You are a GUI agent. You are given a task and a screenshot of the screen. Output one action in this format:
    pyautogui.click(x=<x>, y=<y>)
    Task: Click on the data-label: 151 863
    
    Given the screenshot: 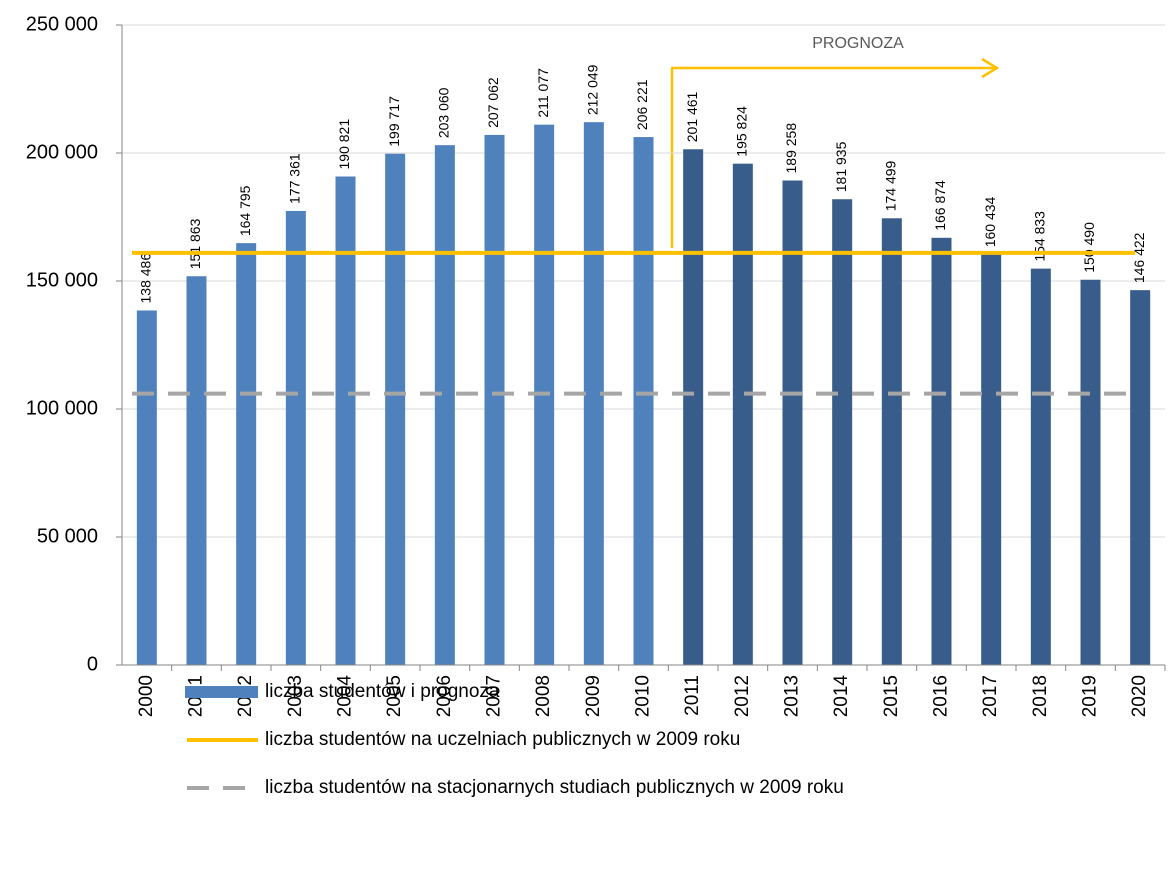 What is the action you would take?
    pyautogui.click(x=195, y=243)
    